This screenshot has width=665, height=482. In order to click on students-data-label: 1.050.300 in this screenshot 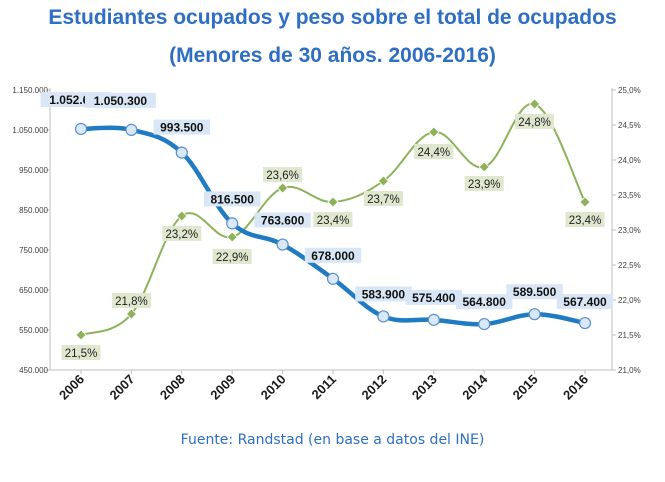, I will do `click(121, 101)`.